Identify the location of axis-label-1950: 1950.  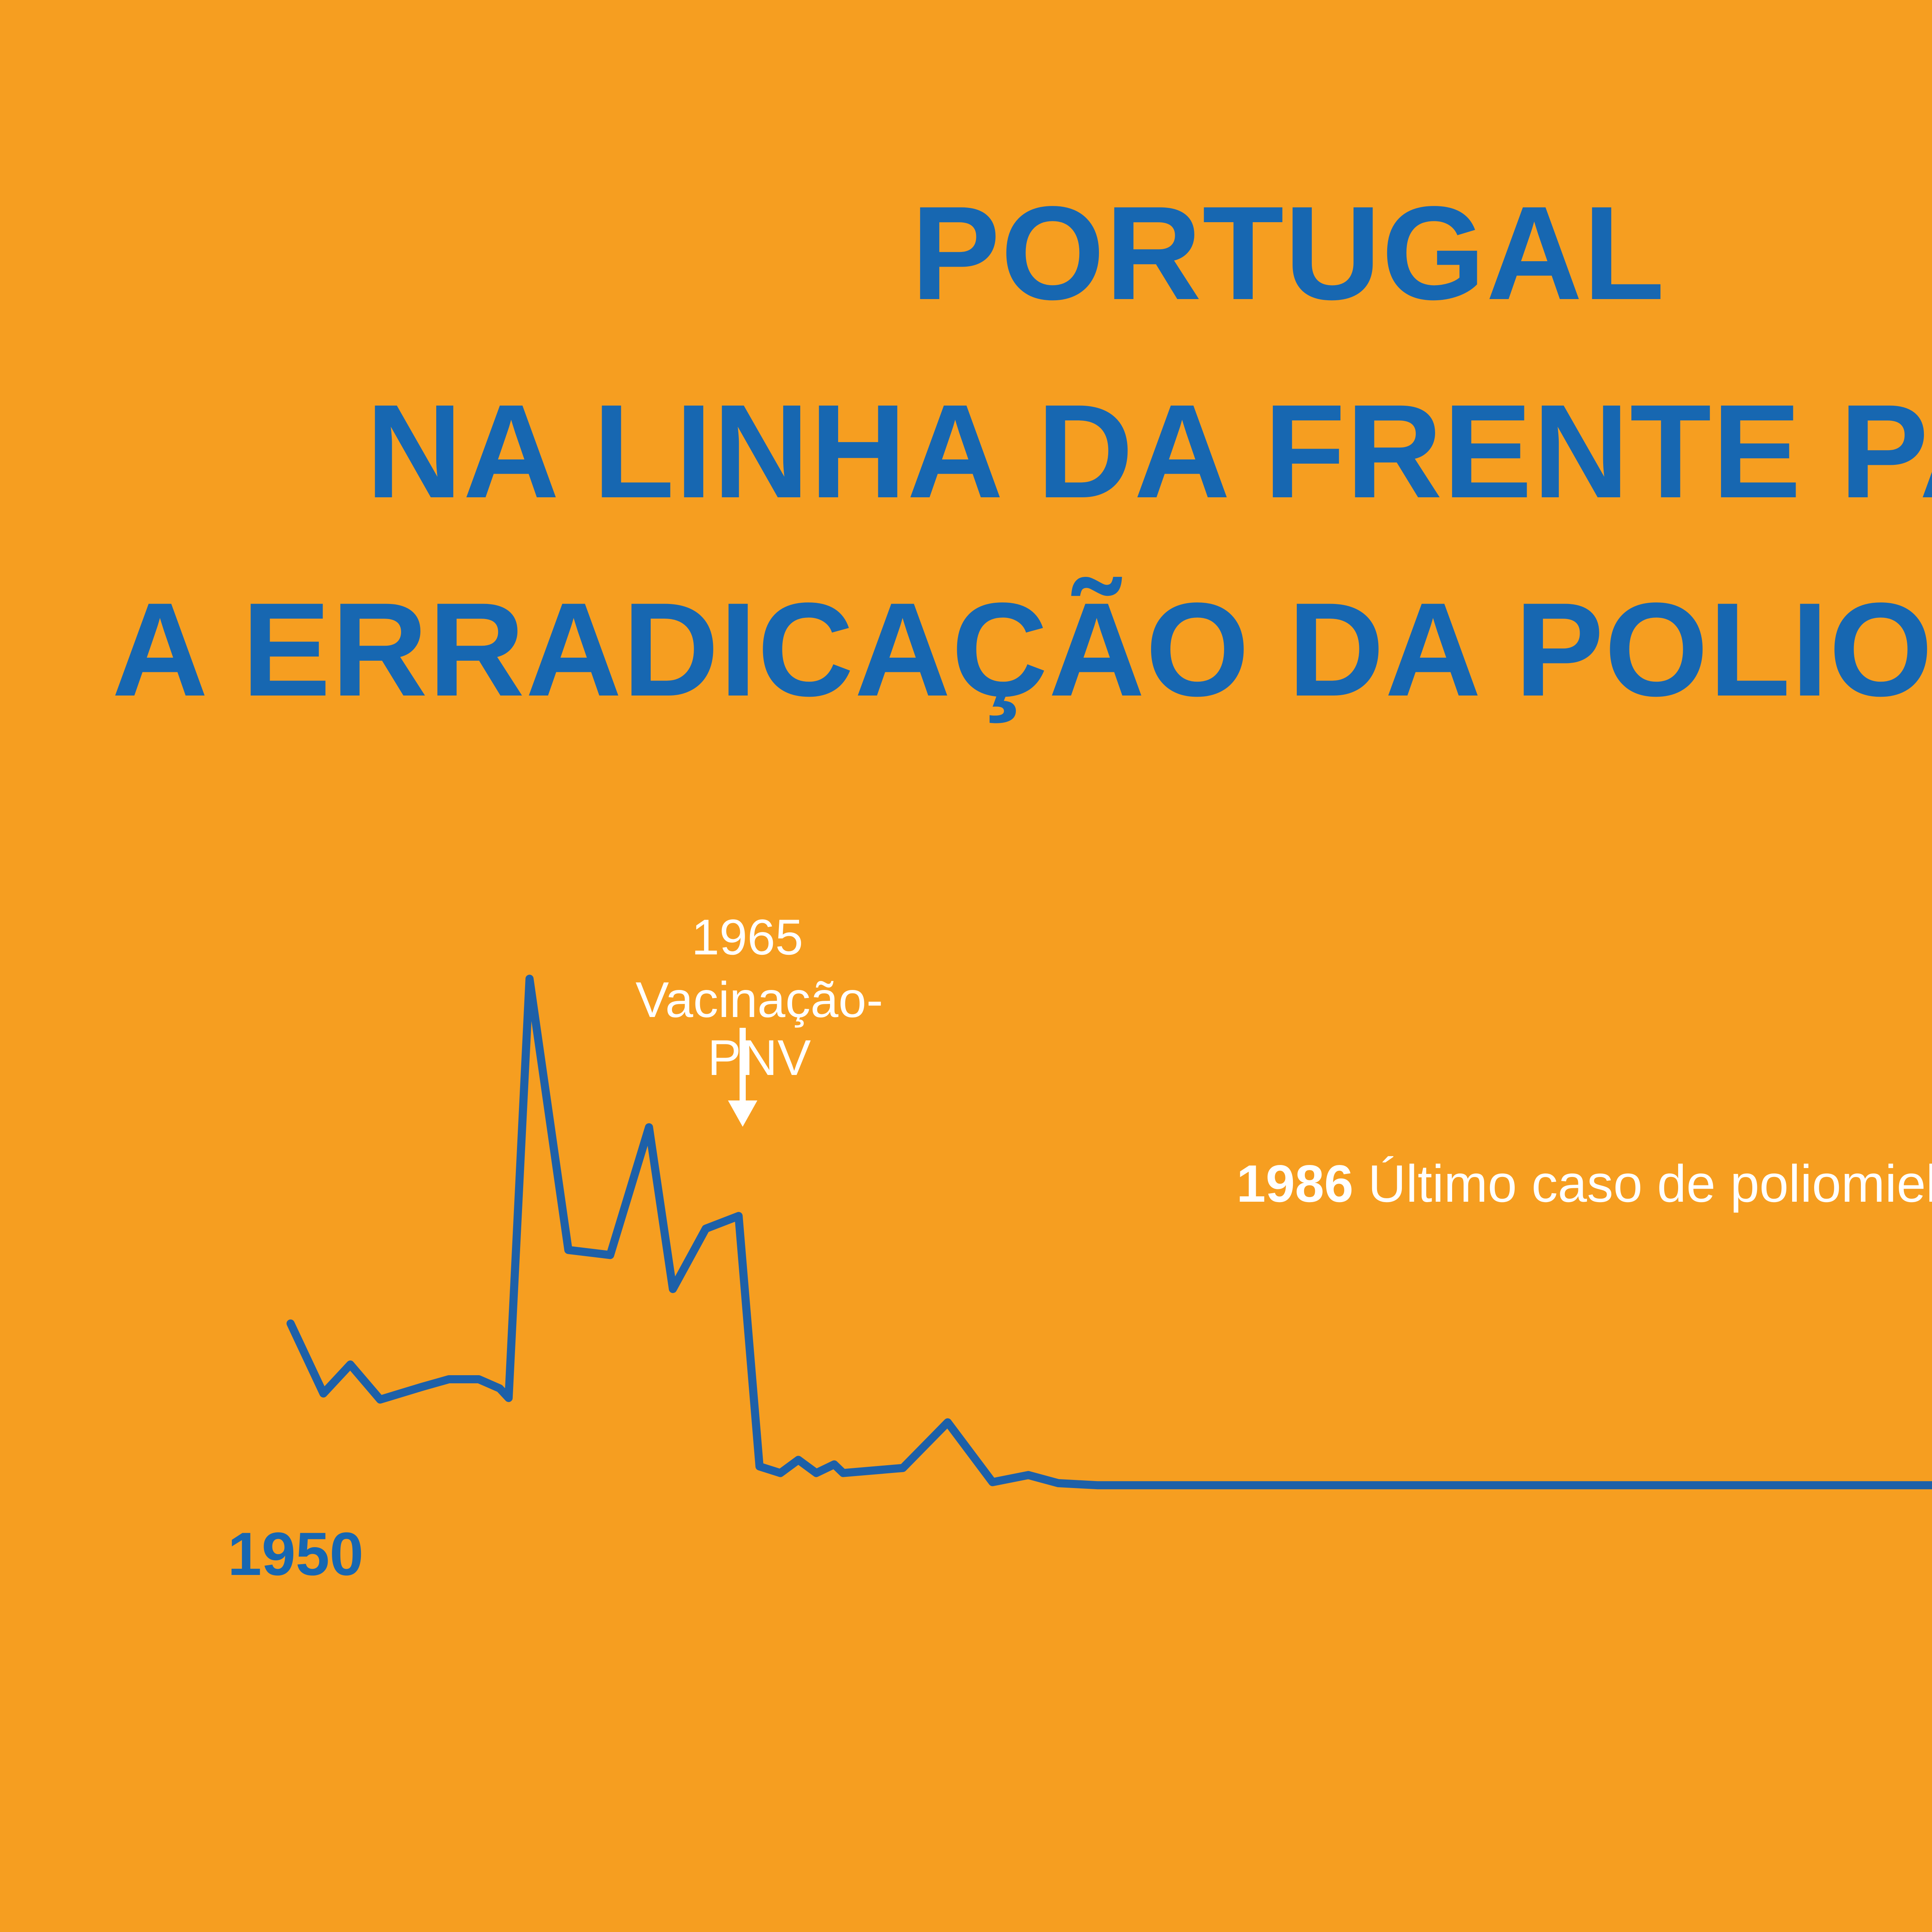
(296, 1554).